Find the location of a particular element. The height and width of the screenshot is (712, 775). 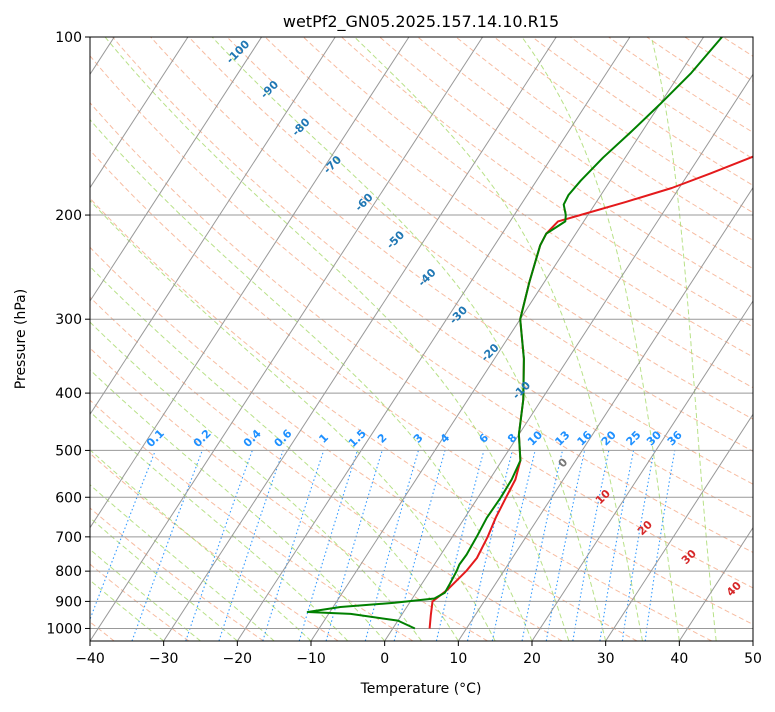

x-tick-label: −40 is located at coordinates (90, 659).